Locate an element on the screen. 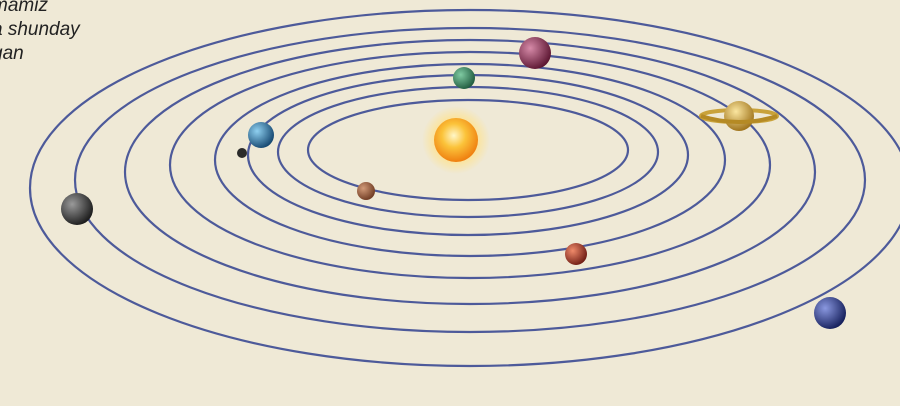 This screenshot has height=406, width=900. planet-neptune is located at coordinates (830, 313).